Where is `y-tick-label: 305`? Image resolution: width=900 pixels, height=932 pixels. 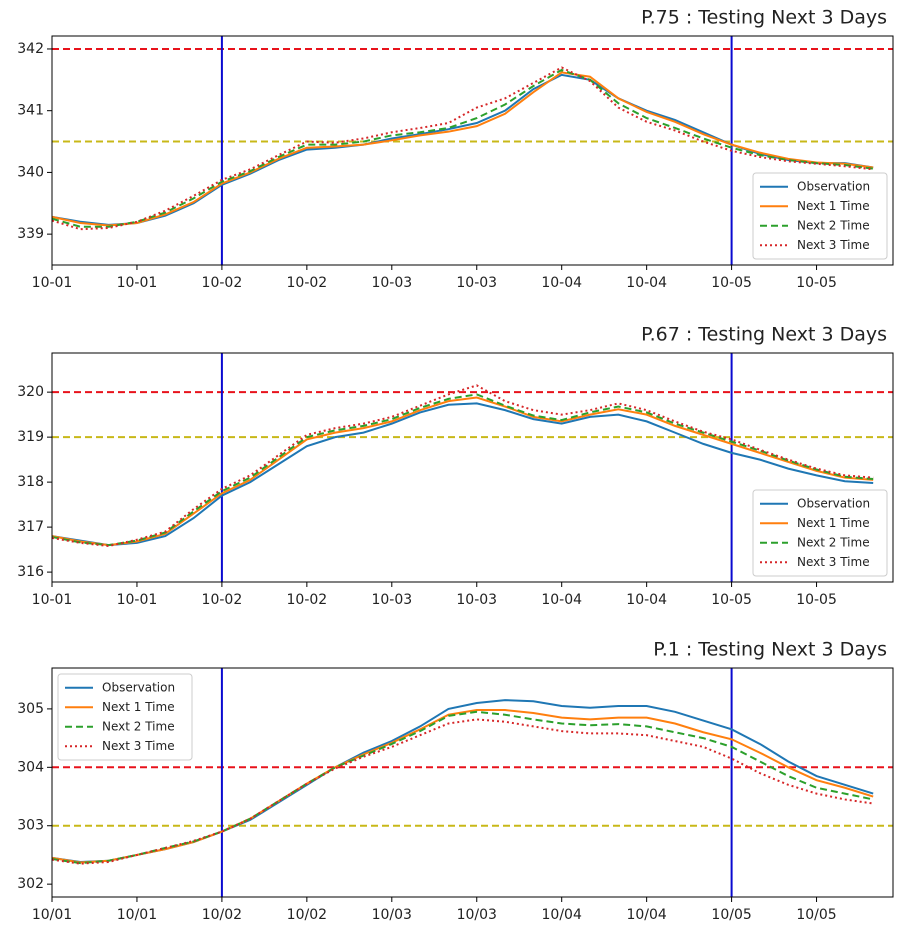 y-tick-label: 305 is located at coordinates (30, 709).